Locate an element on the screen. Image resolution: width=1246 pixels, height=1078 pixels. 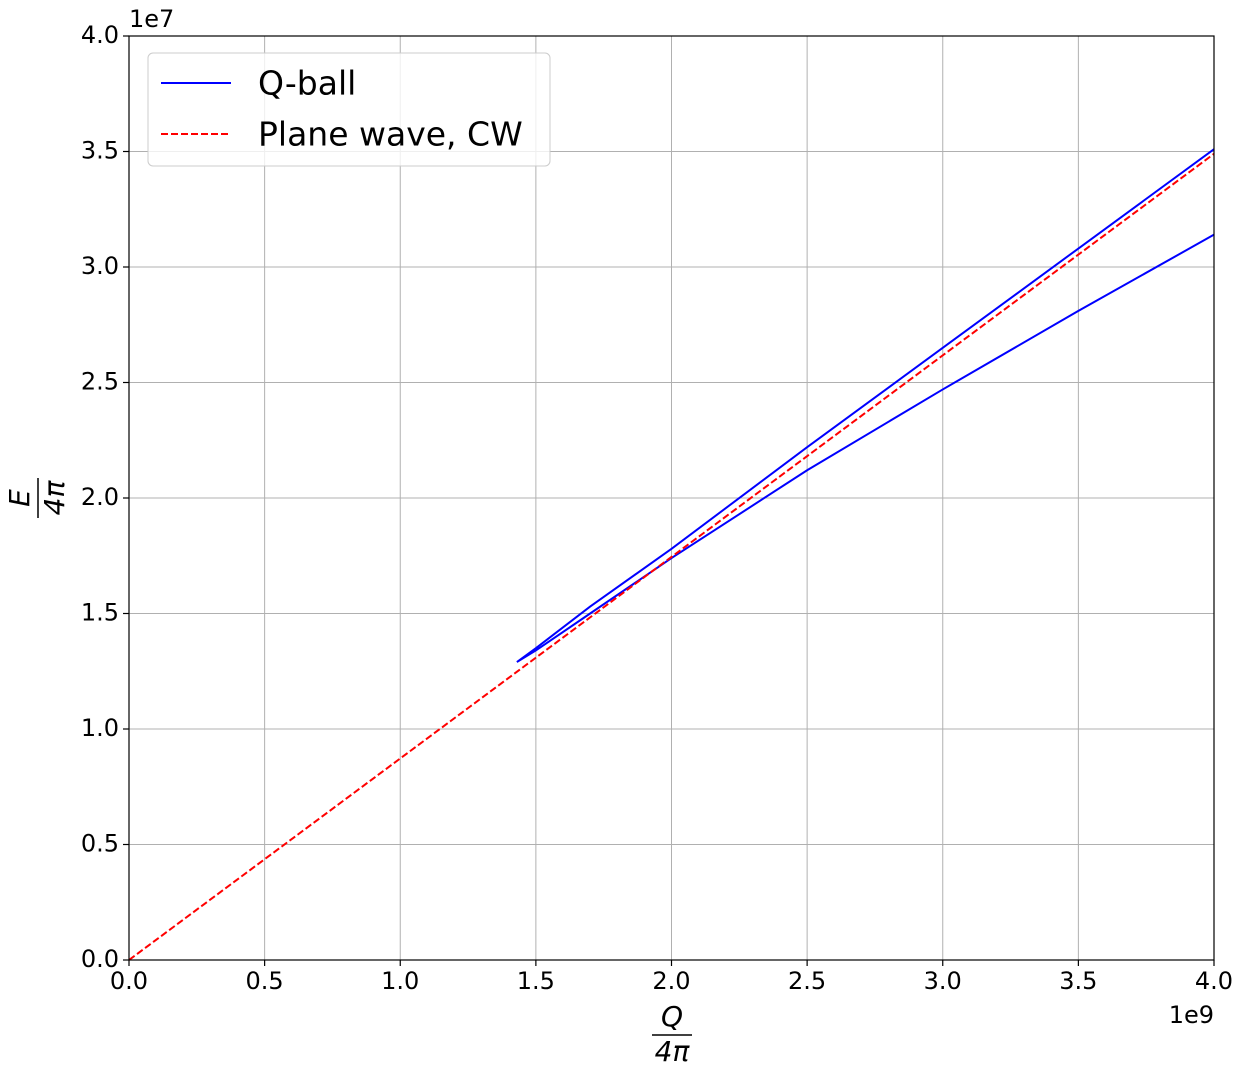
y-tick-label: 0.5 is located at coordinates (100, 844).